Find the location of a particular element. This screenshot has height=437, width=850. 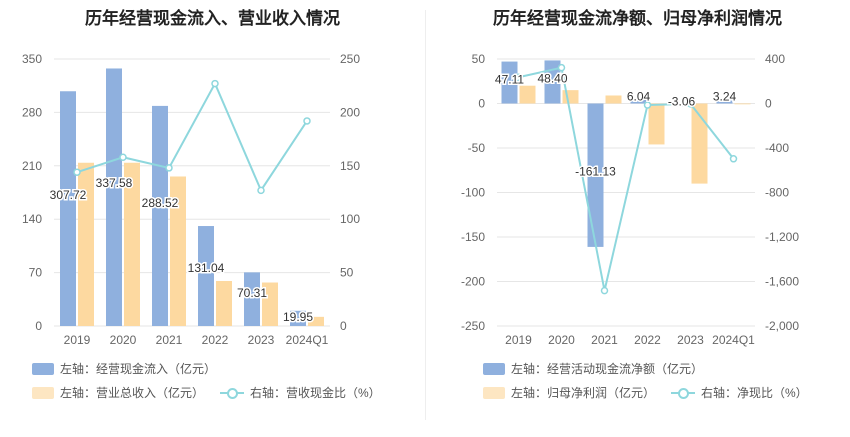

legend-item-net-ratio: 右轴：净现比（%） is located at coordinates (739, 392).